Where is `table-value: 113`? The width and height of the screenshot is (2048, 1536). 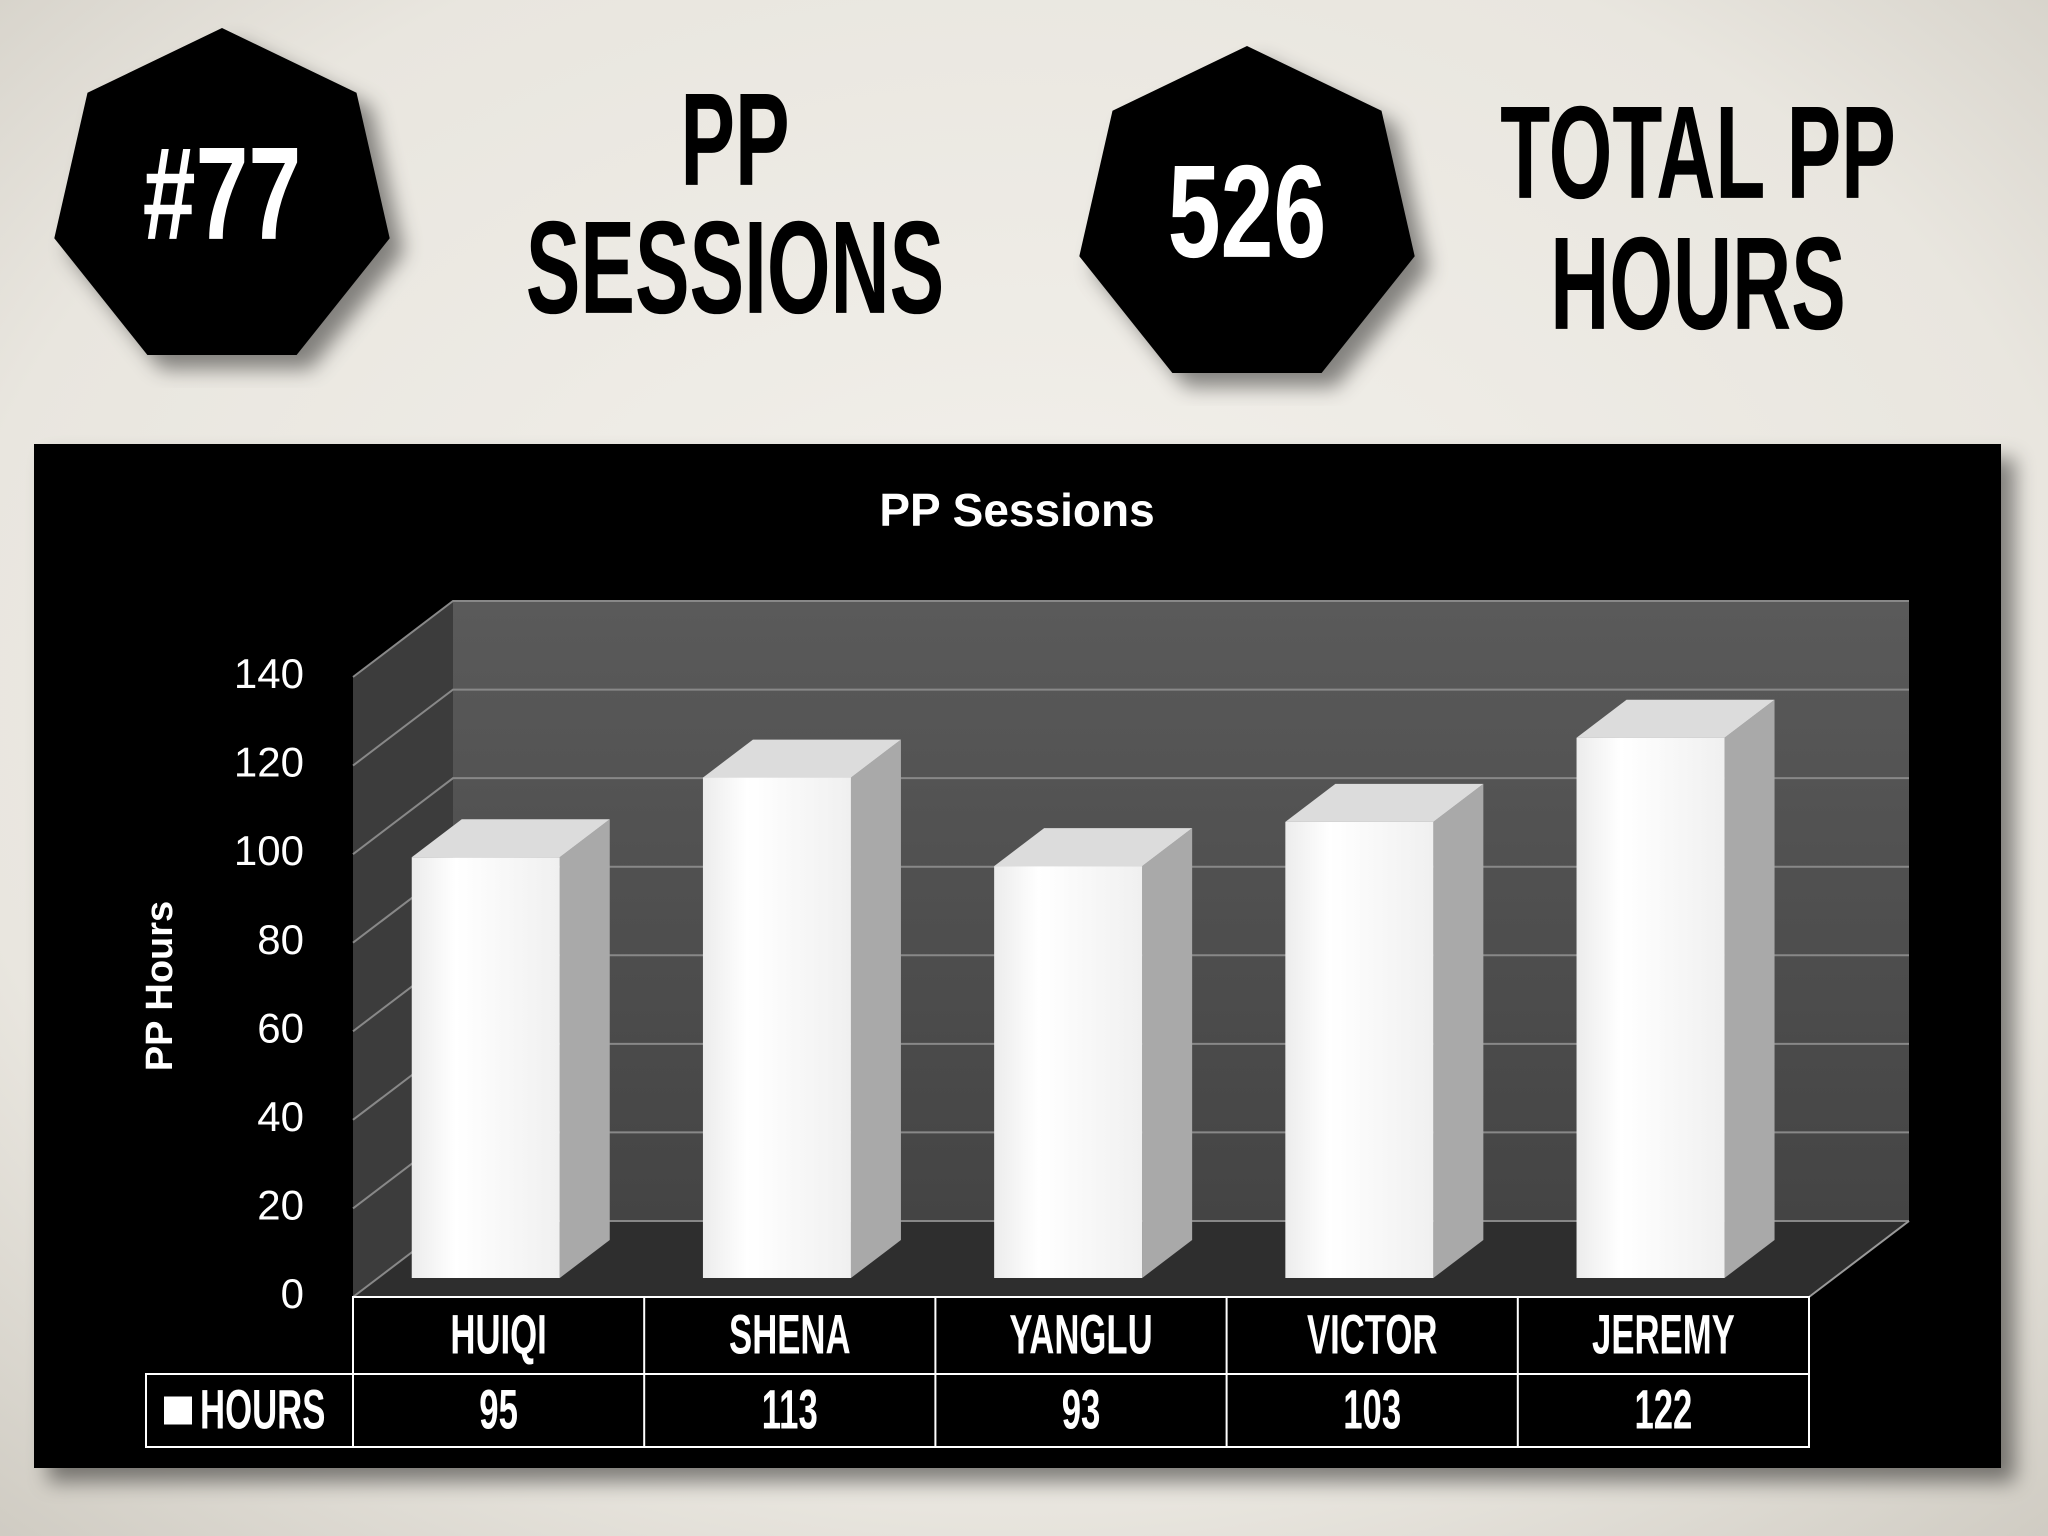
table-value: 113 is located at coordinates (790, 1409).